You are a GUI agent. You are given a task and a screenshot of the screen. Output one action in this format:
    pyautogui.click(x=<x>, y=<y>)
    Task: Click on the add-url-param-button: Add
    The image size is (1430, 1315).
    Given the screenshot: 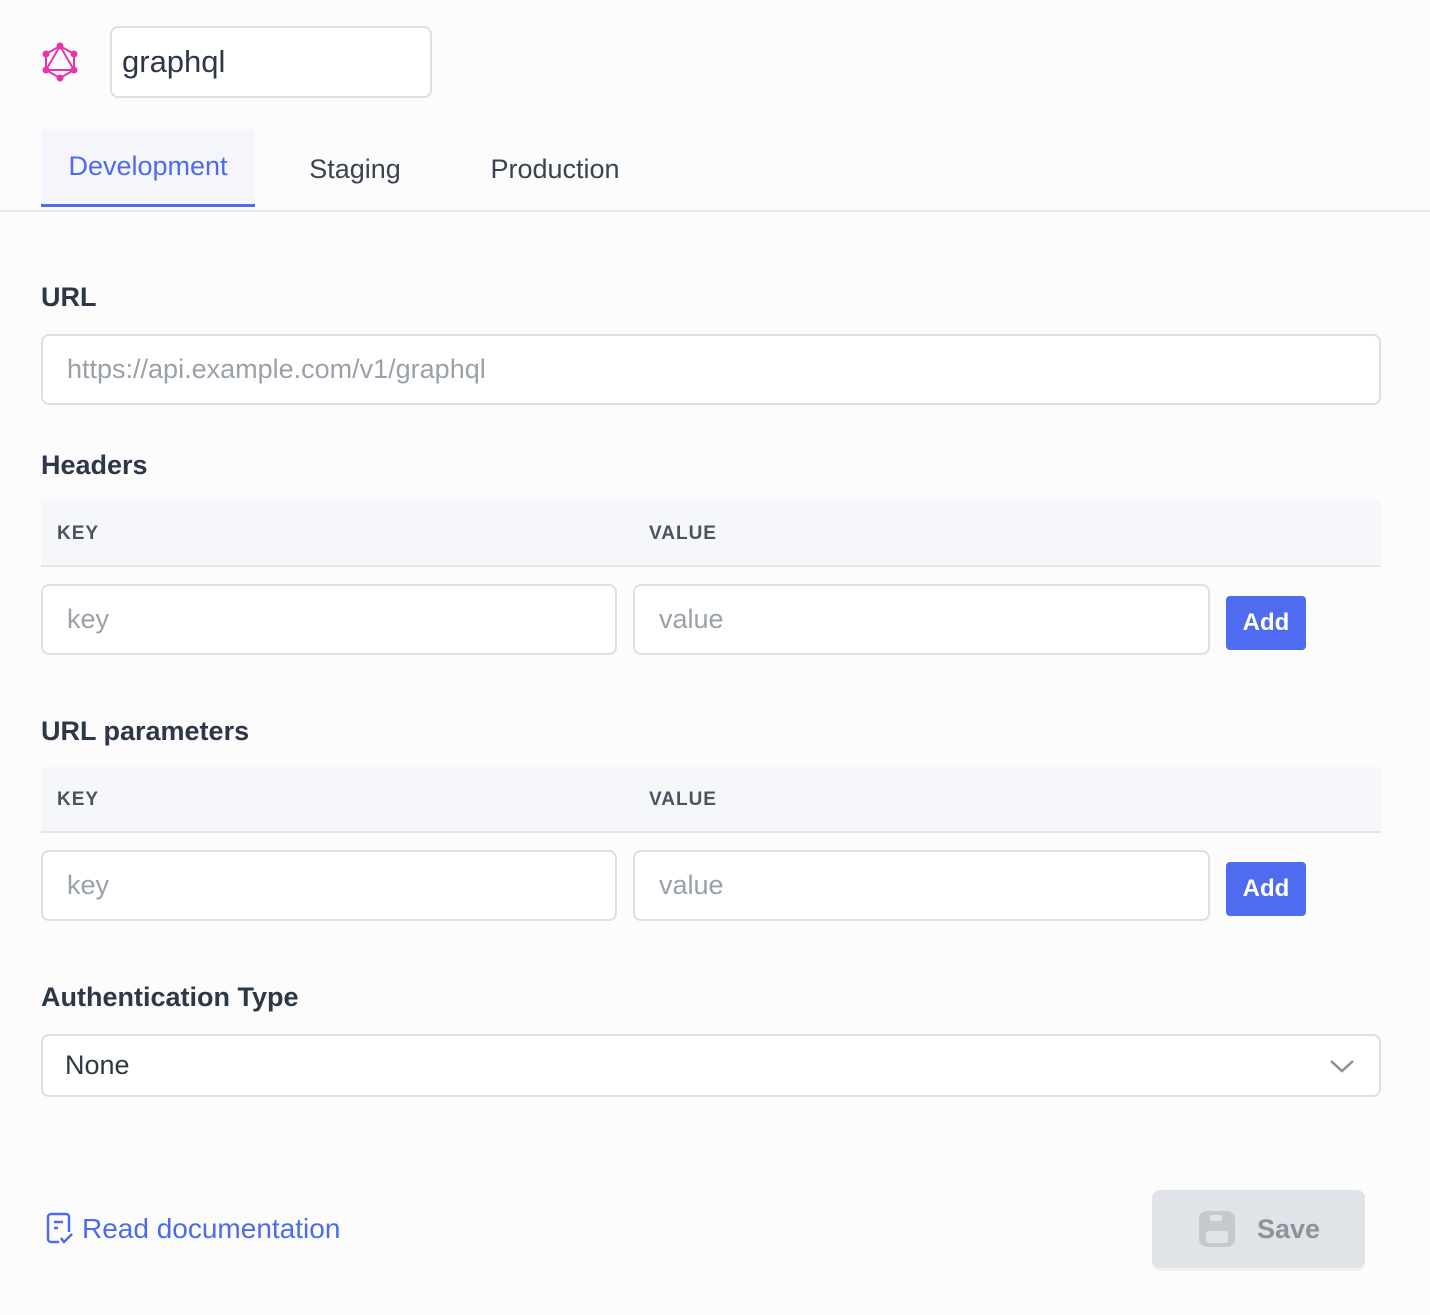 What is the action you would take?
    pyautogui.click(x=1266, y=889)
    